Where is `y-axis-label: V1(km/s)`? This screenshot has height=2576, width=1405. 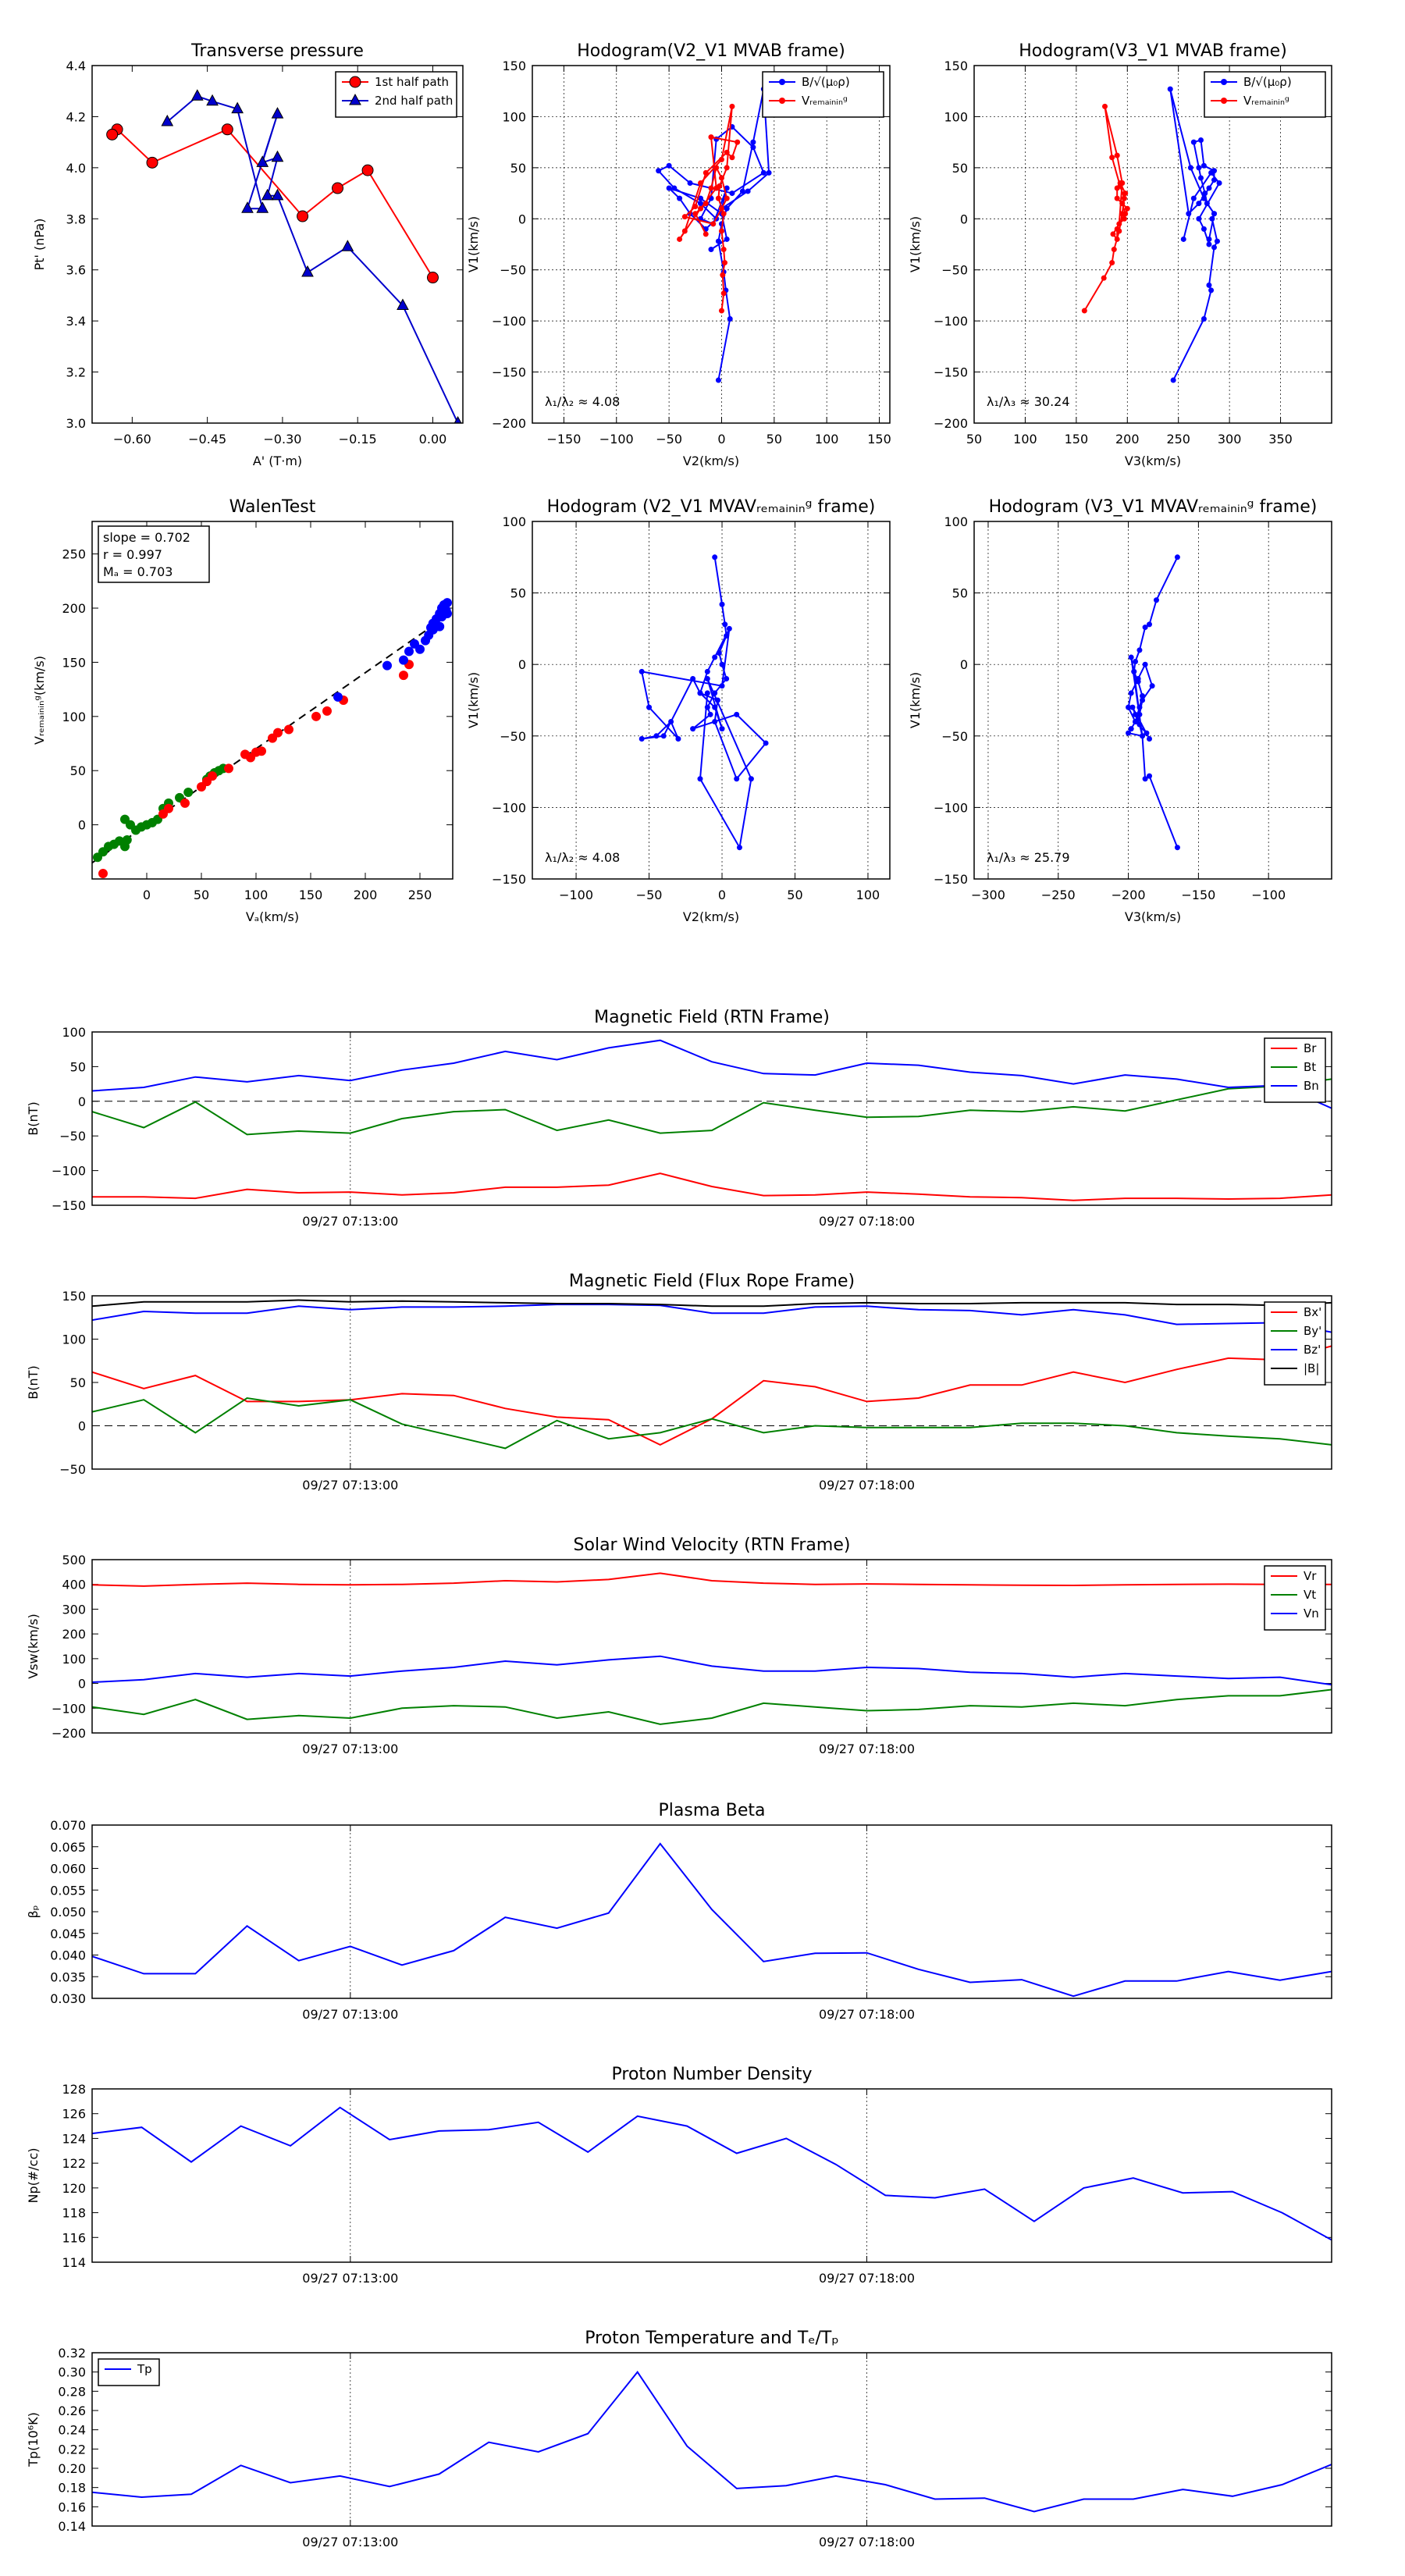 y-axis-label: V1(km/s) is located at coordinates (474, 700).